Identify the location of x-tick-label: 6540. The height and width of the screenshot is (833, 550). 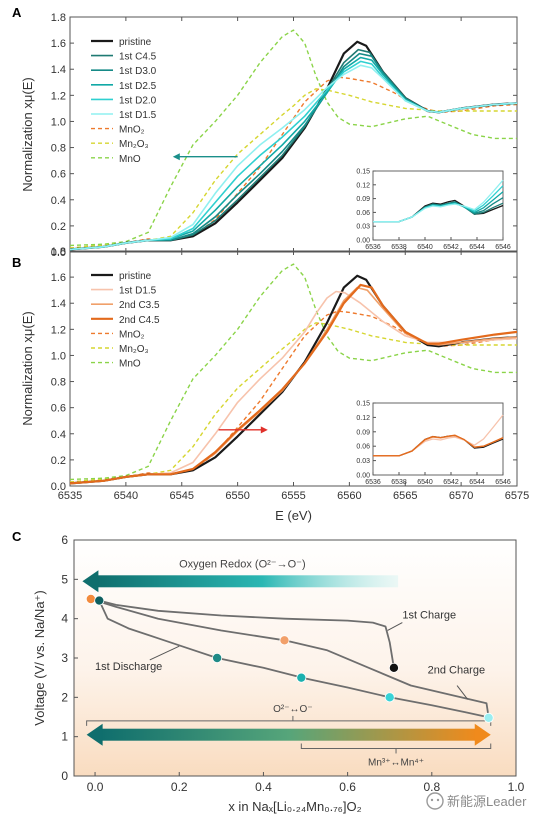
(126, 496).